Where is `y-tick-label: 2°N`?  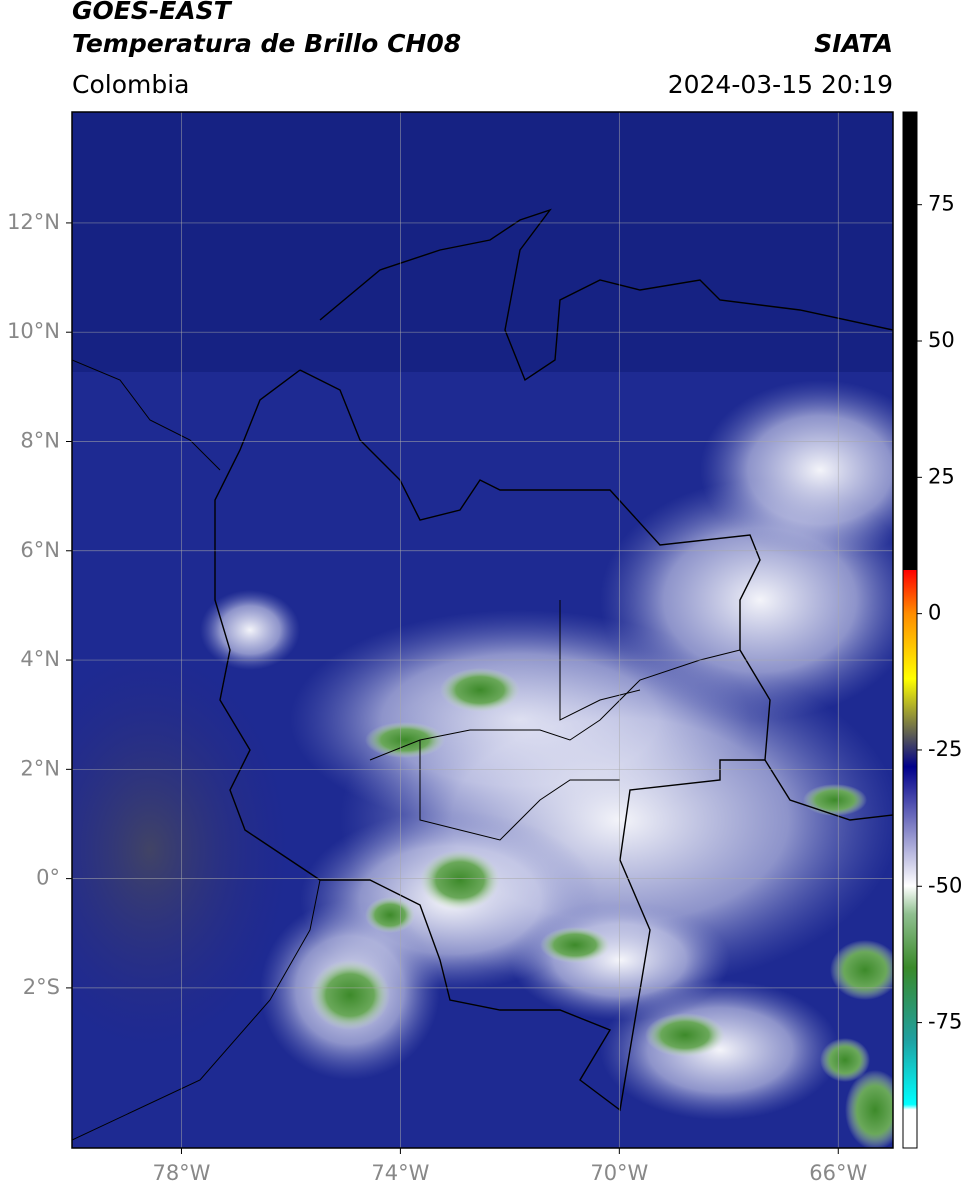 y-tick-label: 2°N is located at coordinates (40, 768).